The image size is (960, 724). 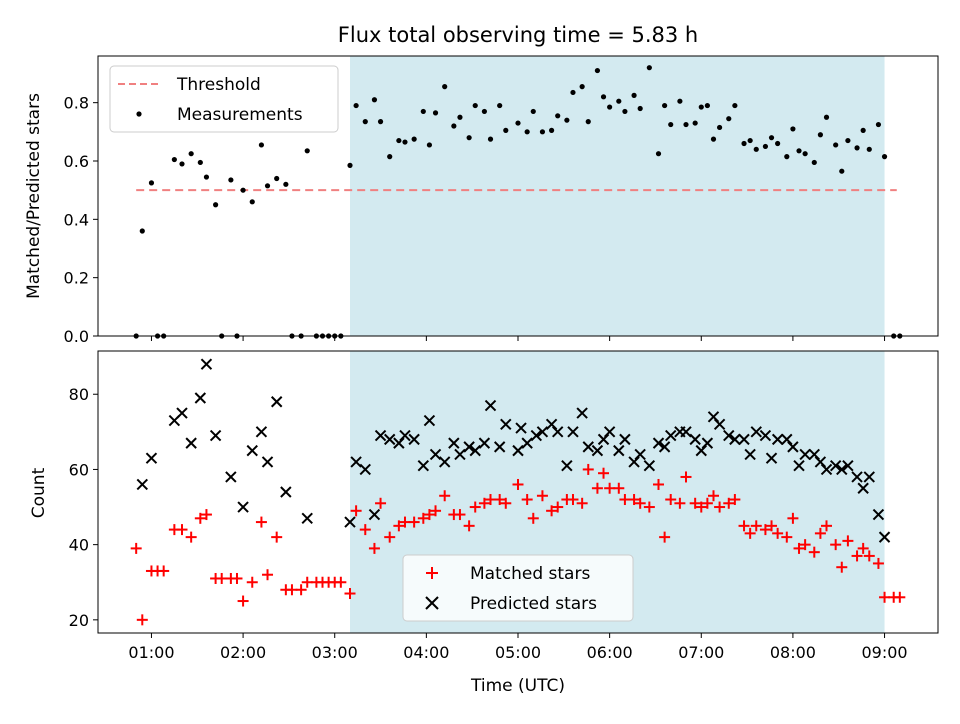 What do you see at coordinates (517, 686) in the screenshot?
I see `x-axis-label: Time (UTC)` at bounding box center [517, 686].